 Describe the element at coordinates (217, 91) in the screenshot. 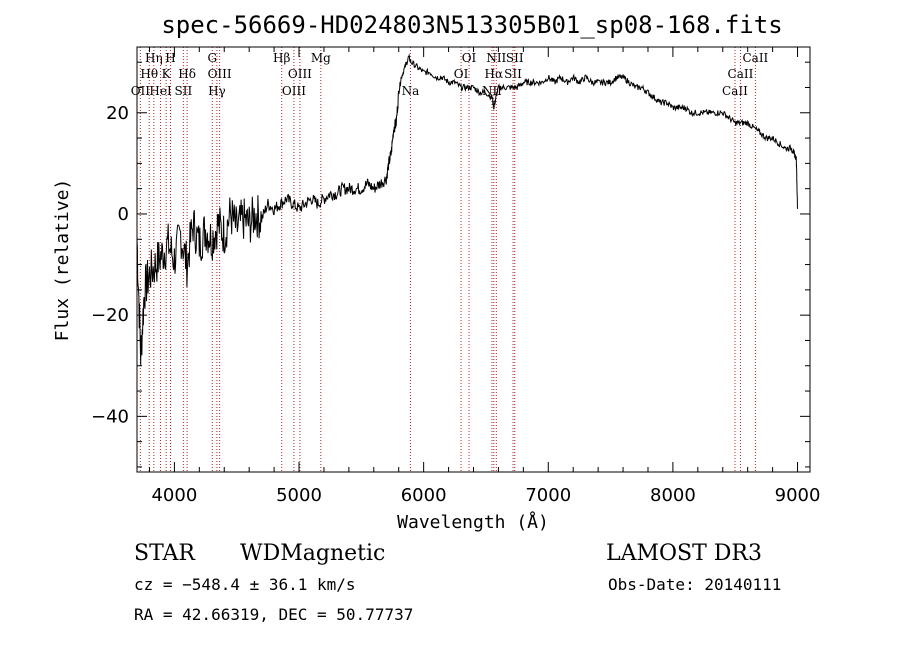

I see `line-marker-label: Hγ` at that location.